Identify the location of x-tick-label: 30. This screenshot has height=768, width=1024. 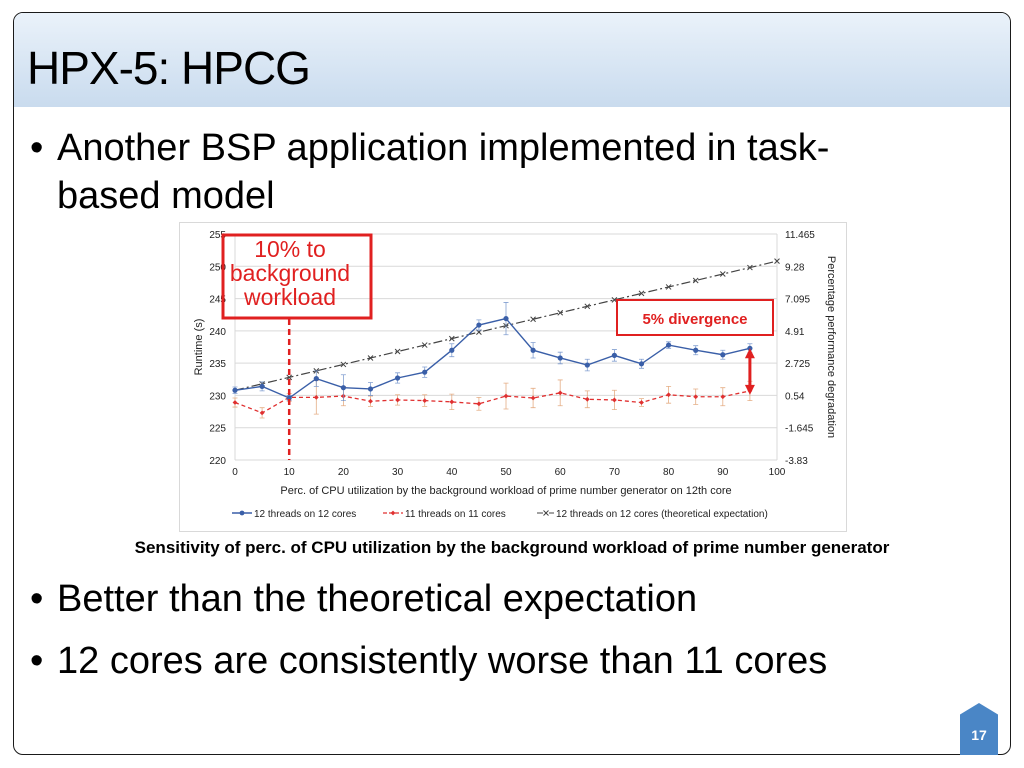
(398, 472).